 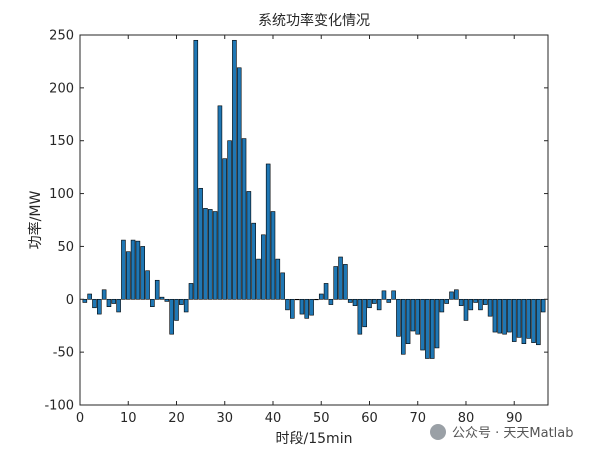 I want to click on x-tick-label: 40, so click(x=273, y=418).